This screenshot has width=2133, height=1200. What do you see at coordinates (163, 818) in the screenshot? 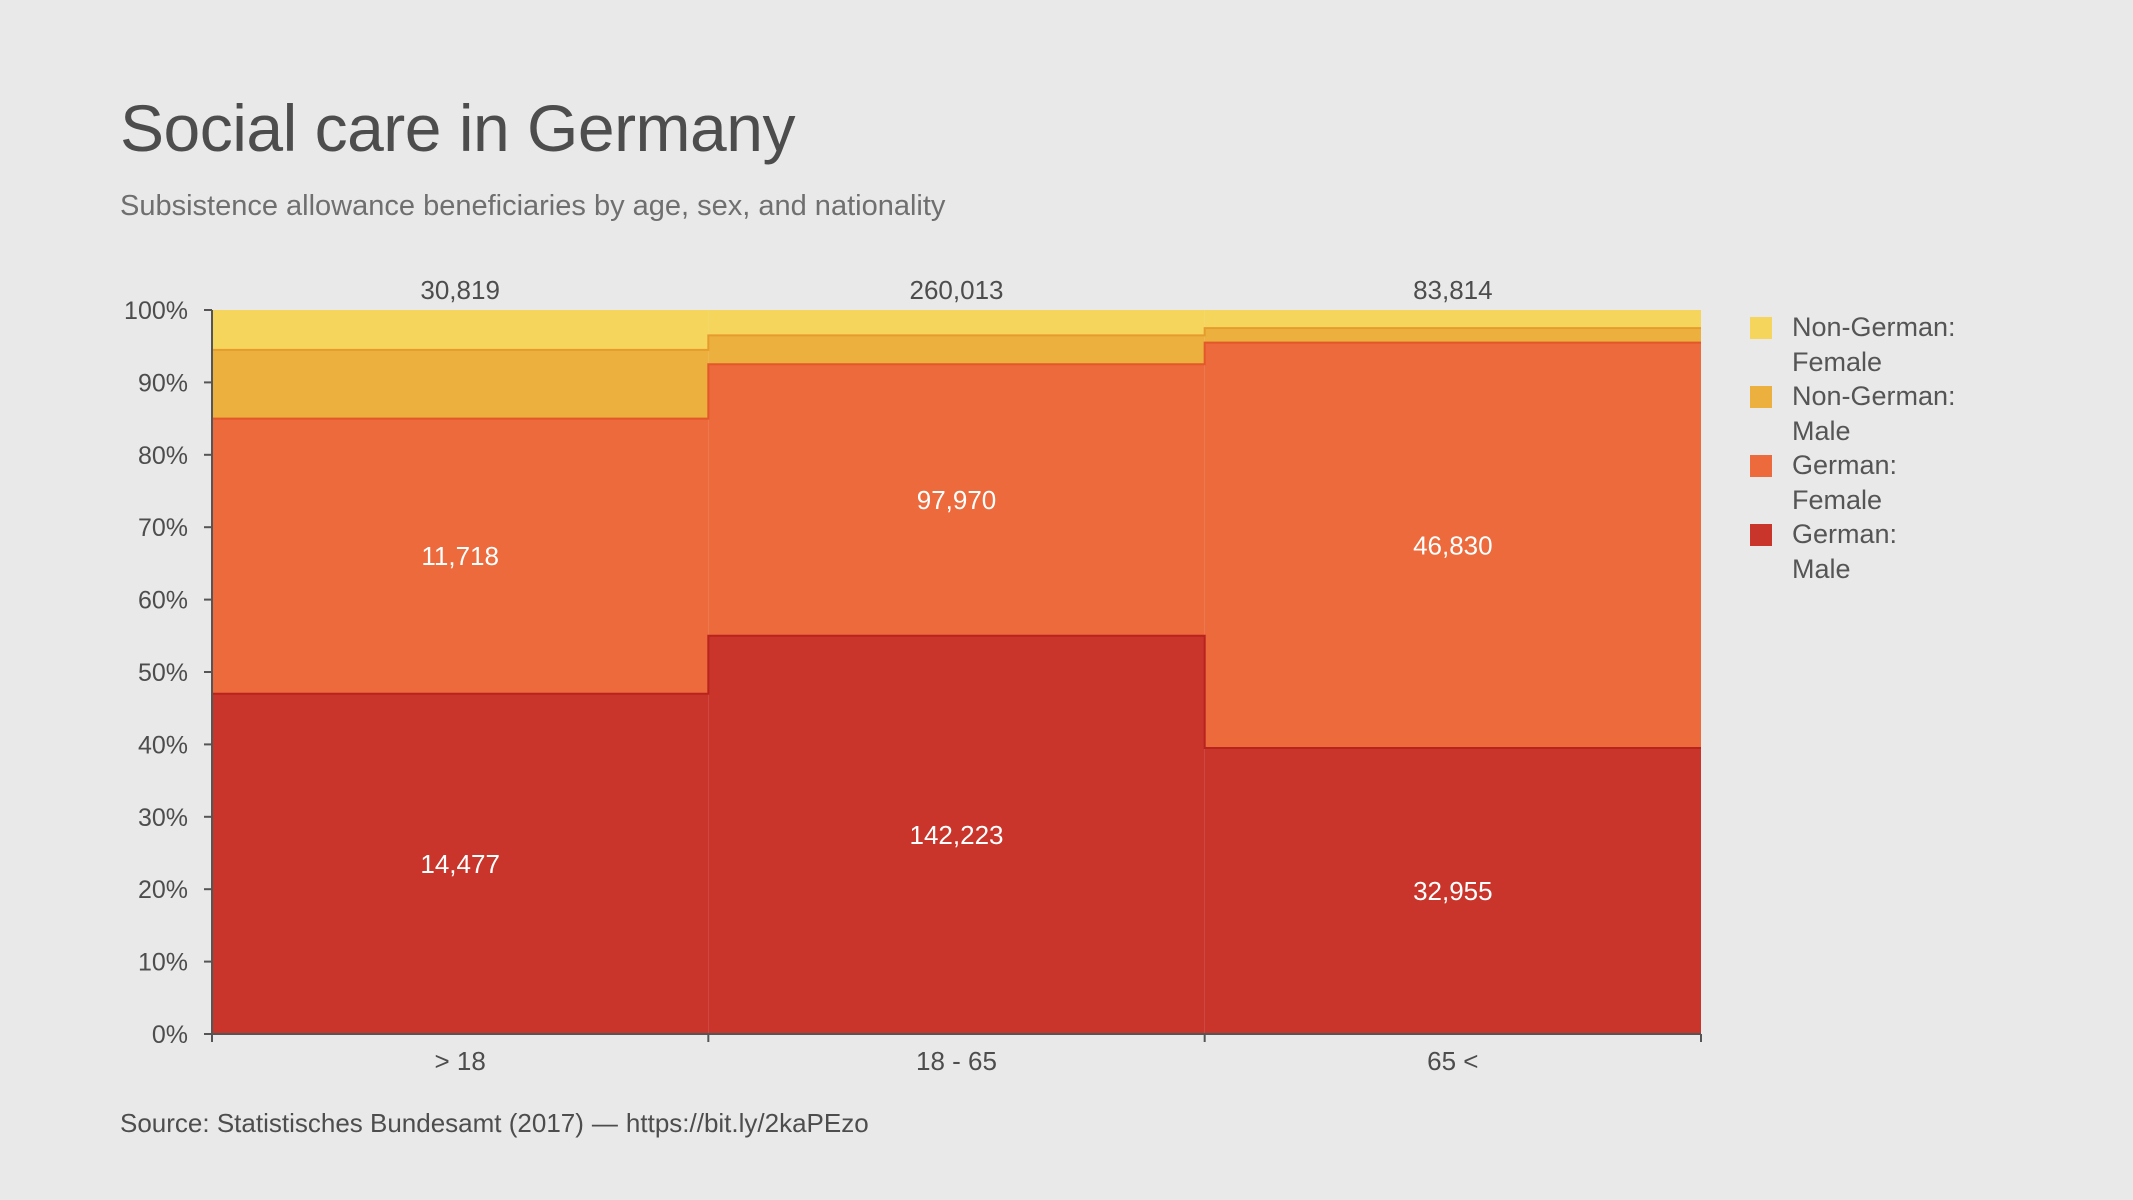
I see `y-tick-label: 30%` at bounding box center [163, 818].